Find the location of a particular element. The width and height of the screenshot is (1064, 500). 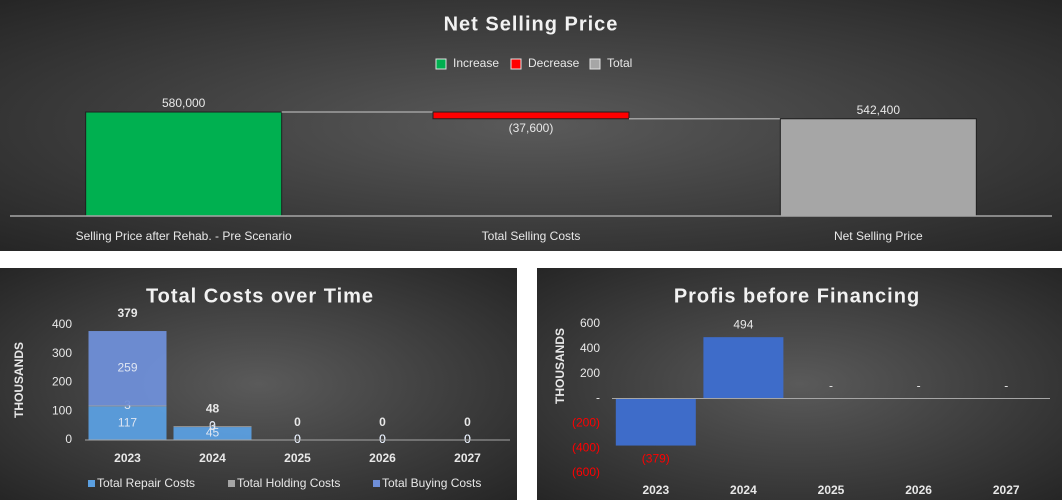

legend-label: Total Holding Costs is located at coordinates (288, 483).